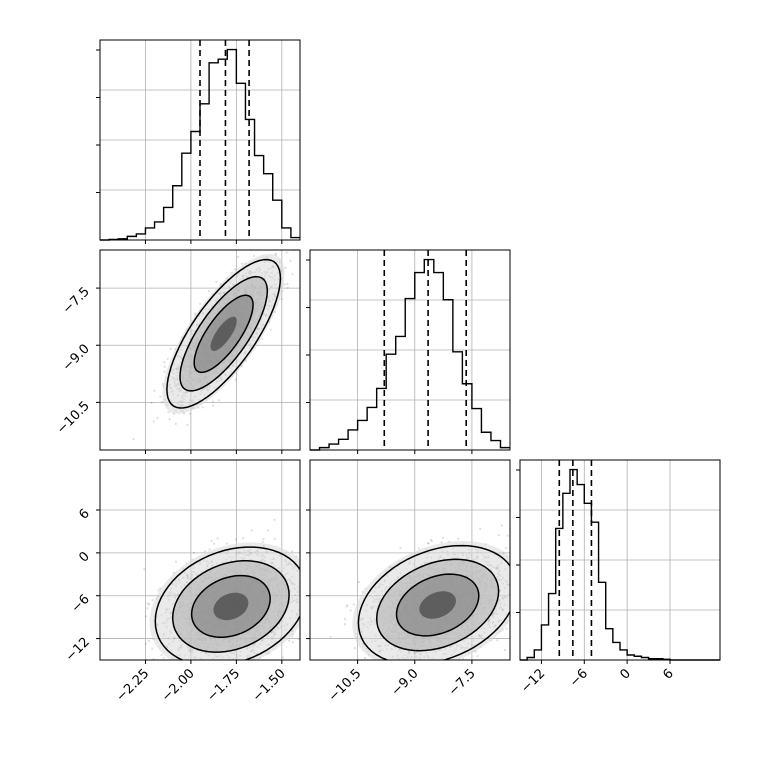 This screenshot has height=760, width=760. I want to click on y-tick-label-p1-1: −9.0, so click(76, 357).